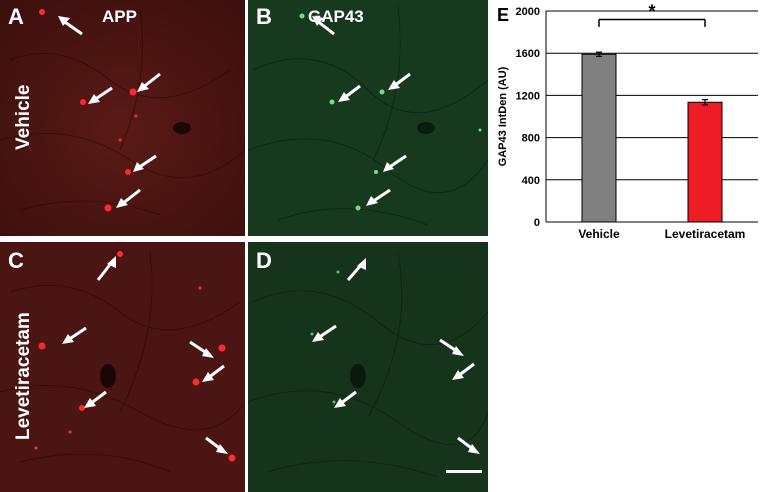 Image resolution: width=765 pixels, height=492 pixels. I want to click on y-tick-label: 2000, so click(528, 12).